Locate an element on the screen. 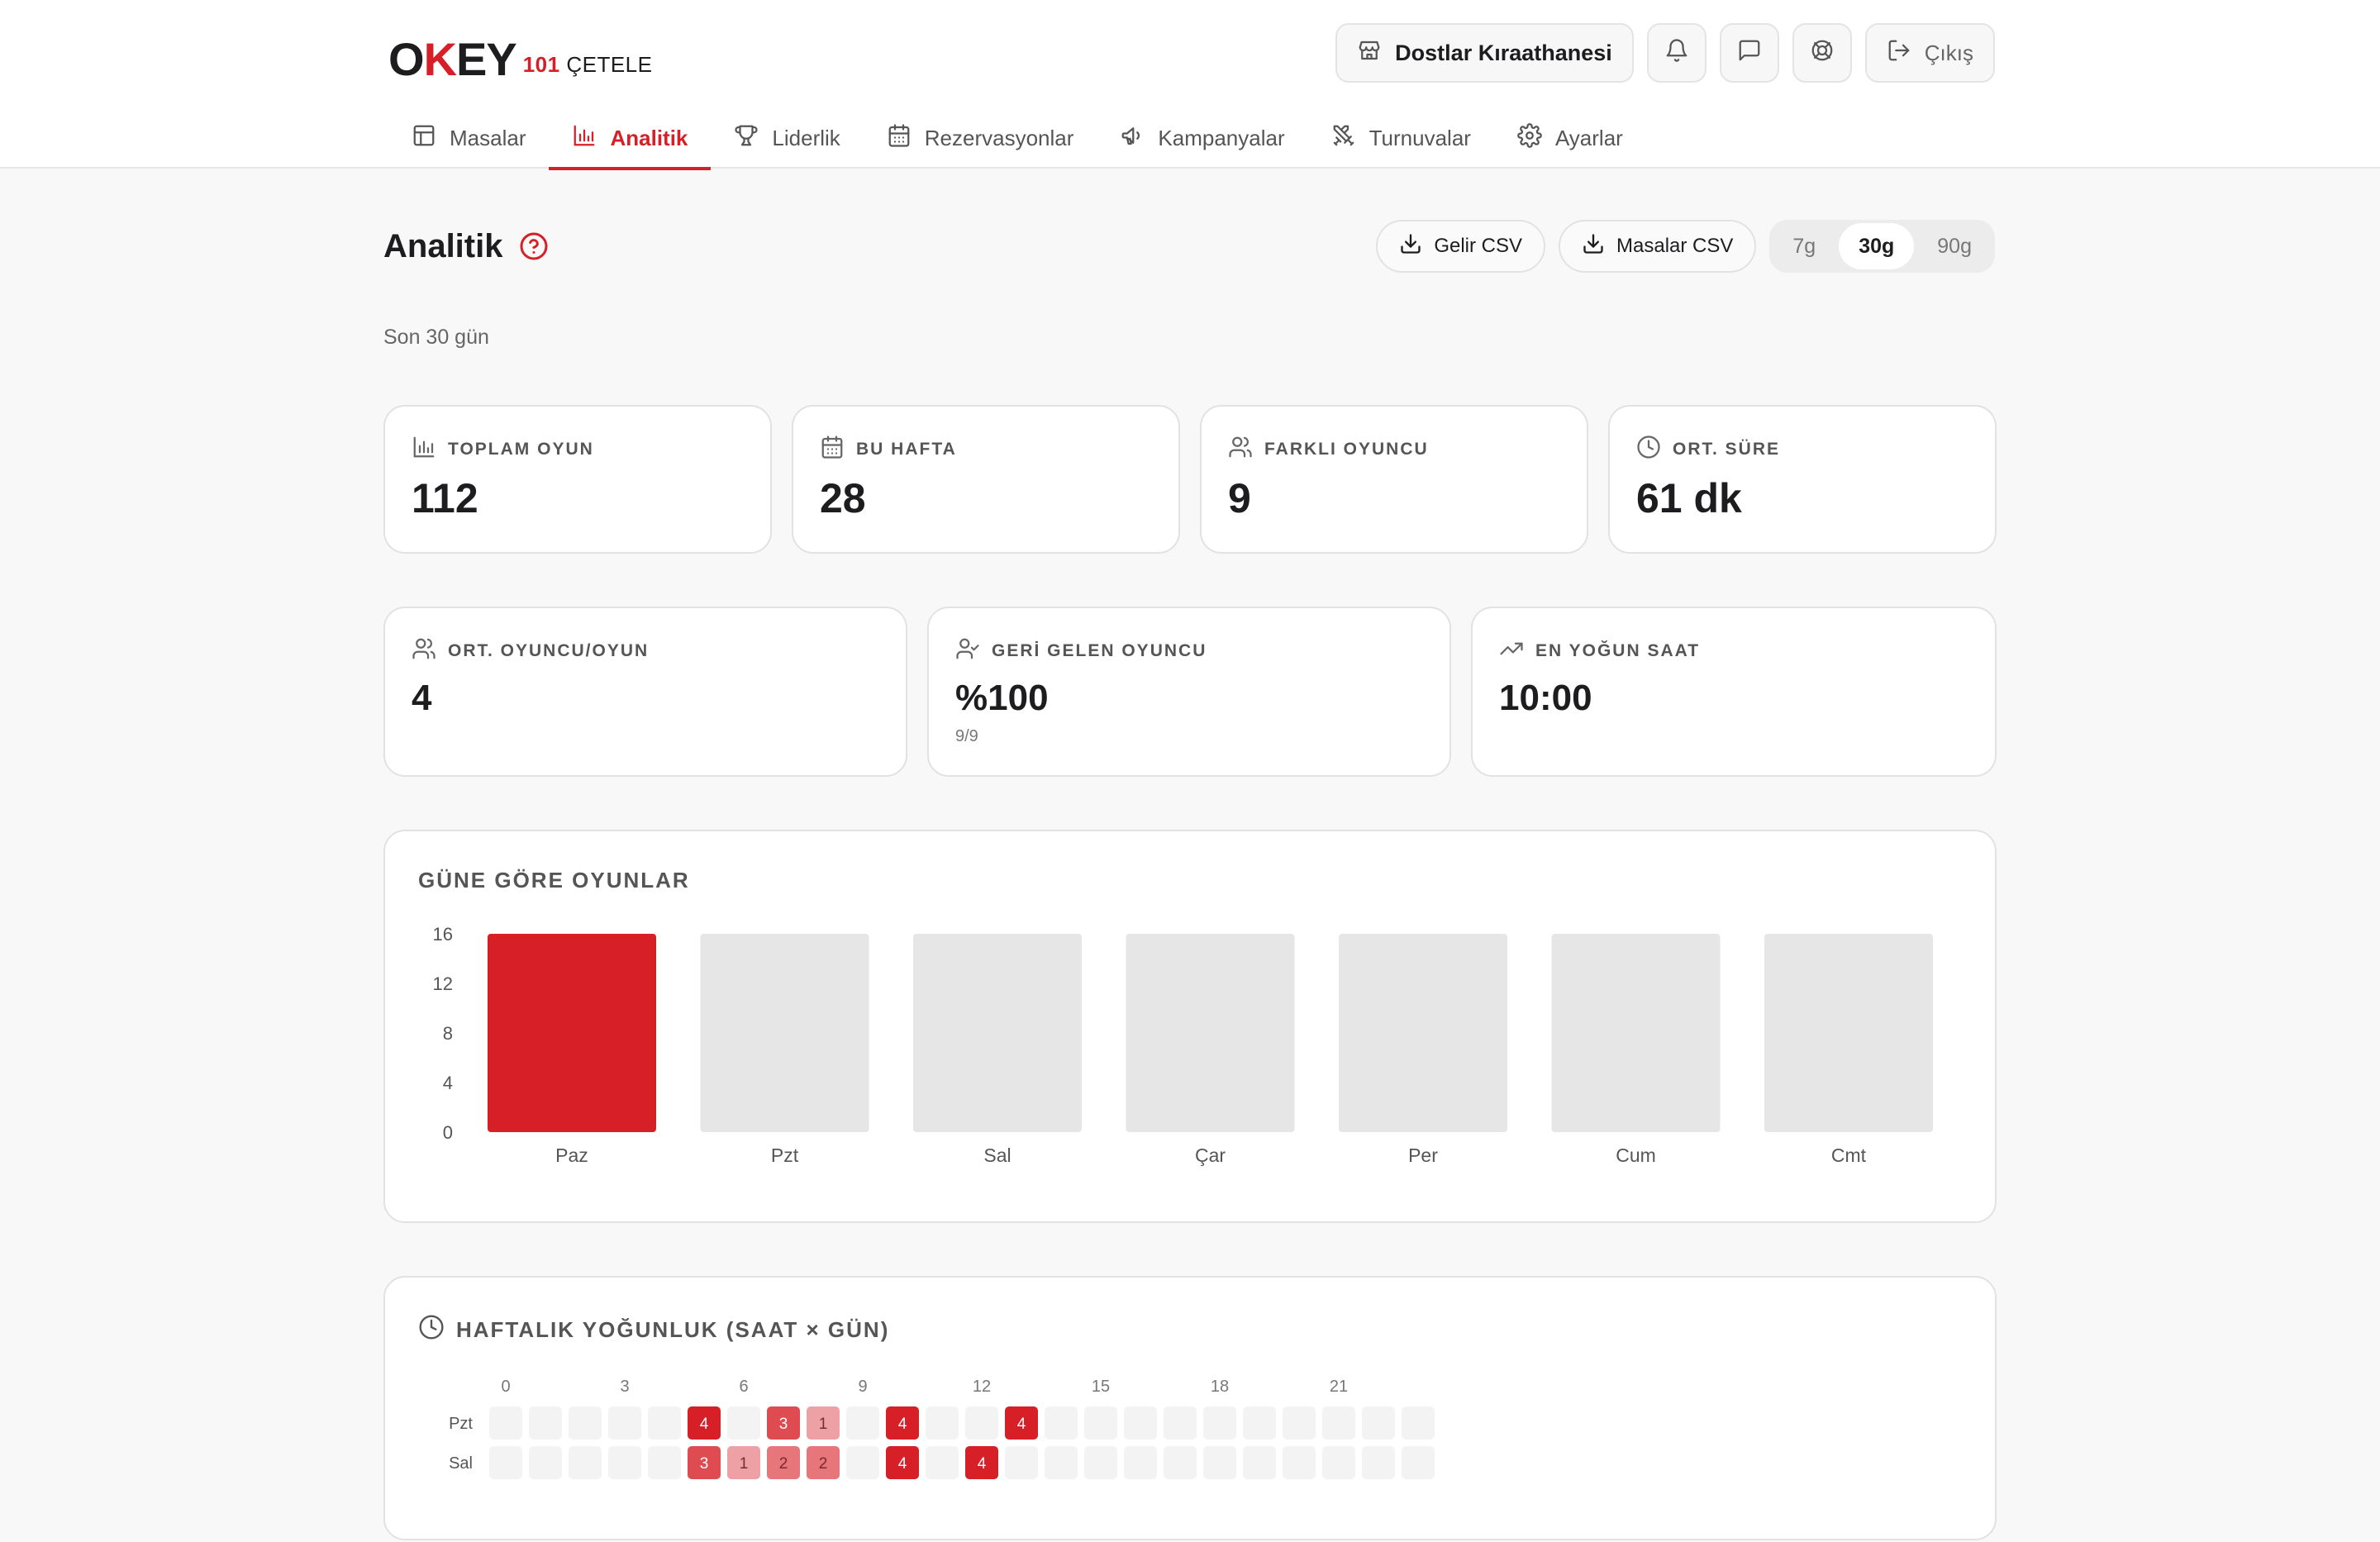 This screenshot has width=2380, height=1542. venue-button: Dostlar Kıraathanesi is located at coordinates (1484, 53).